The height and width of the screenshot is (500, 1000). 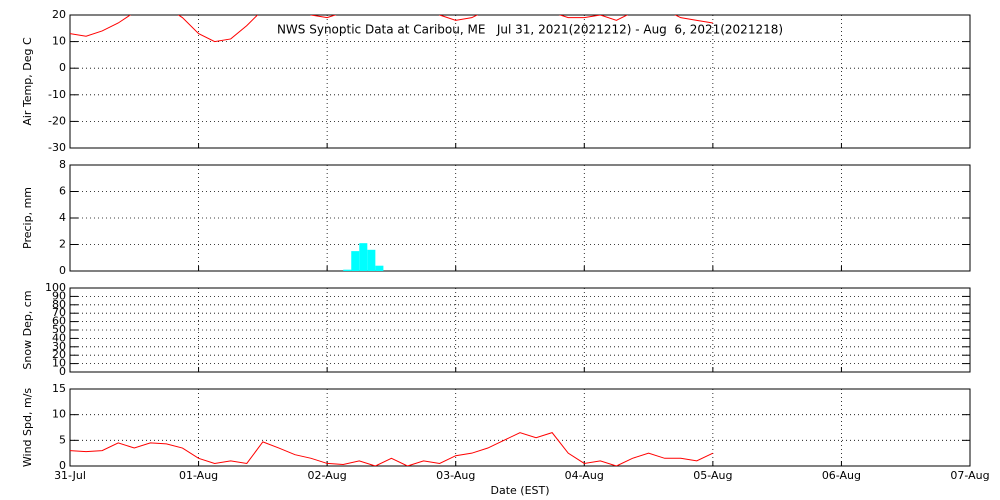 What do you see at coordinates (55, 287) in the screenshot?
I see `y-tick-label: 100` at bounding box center [55, 287].